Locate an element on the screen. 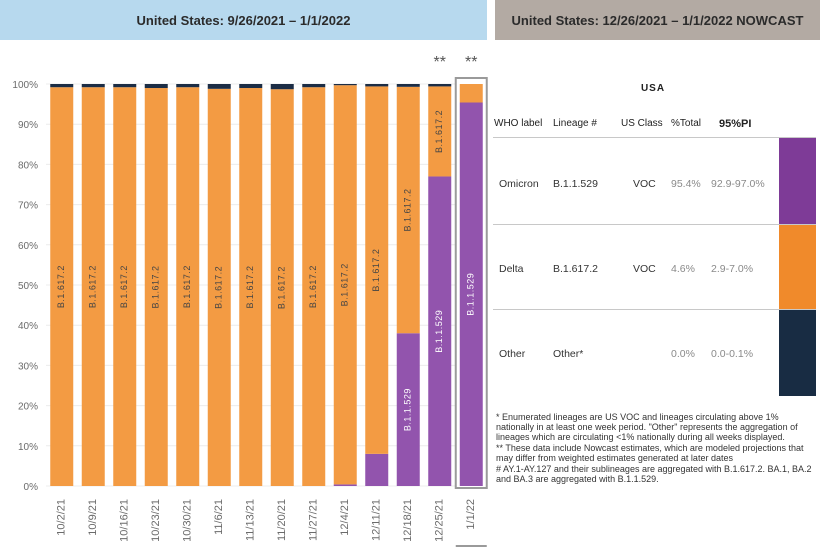  col-lineage: Lineage # is located at coordinates (575, 123).